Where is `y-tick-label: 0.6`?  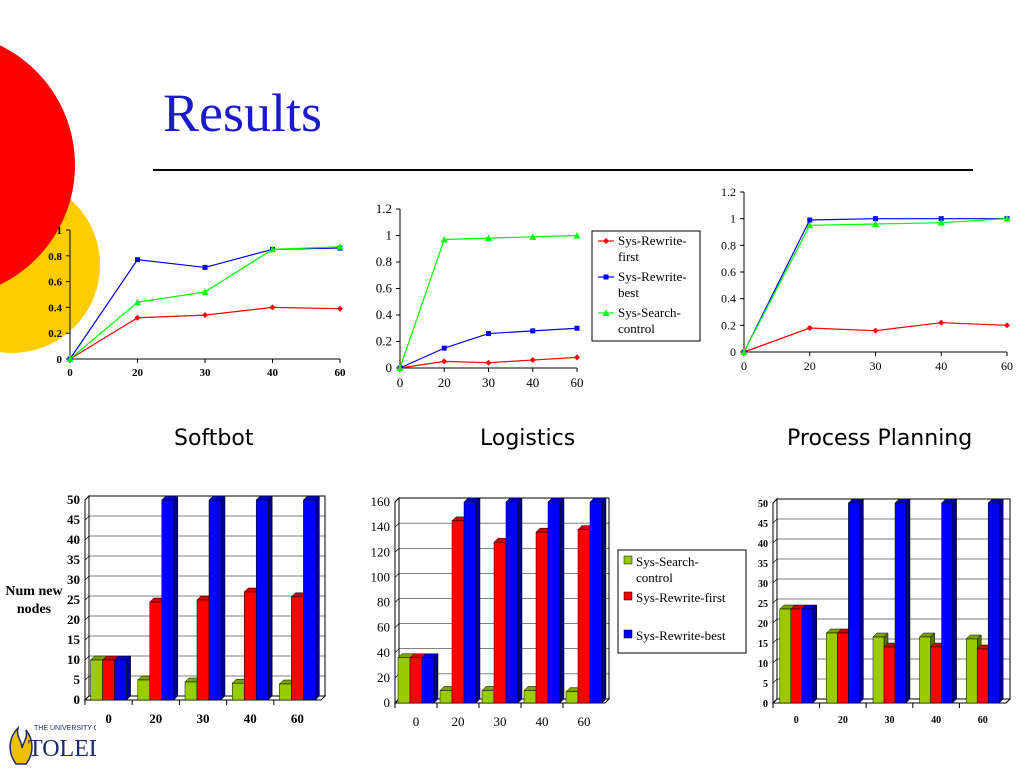 y-tick-label: 0.6 is located at coordinates (55, 283).